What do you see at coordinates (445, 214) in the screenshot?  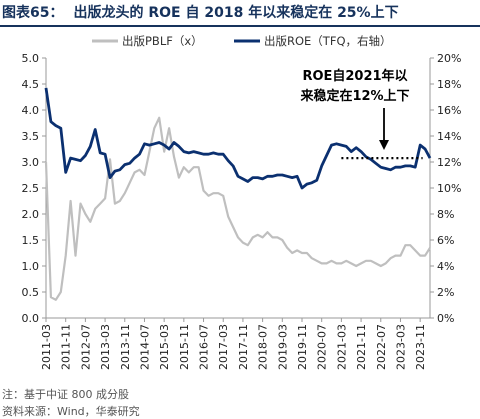 I see `right-tick-label: 8%` at bounding box center [445, 214].